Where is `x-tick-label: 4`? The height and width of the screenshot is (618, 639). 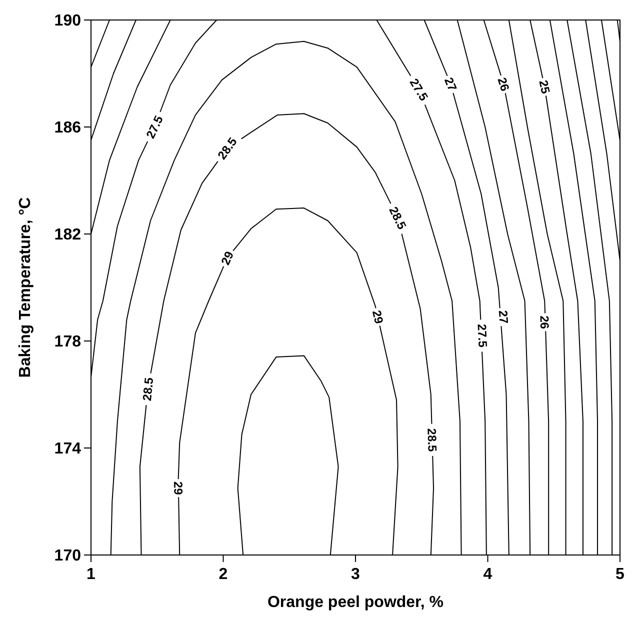
x-tick-label: 4 is located at coordinates (487, 574).